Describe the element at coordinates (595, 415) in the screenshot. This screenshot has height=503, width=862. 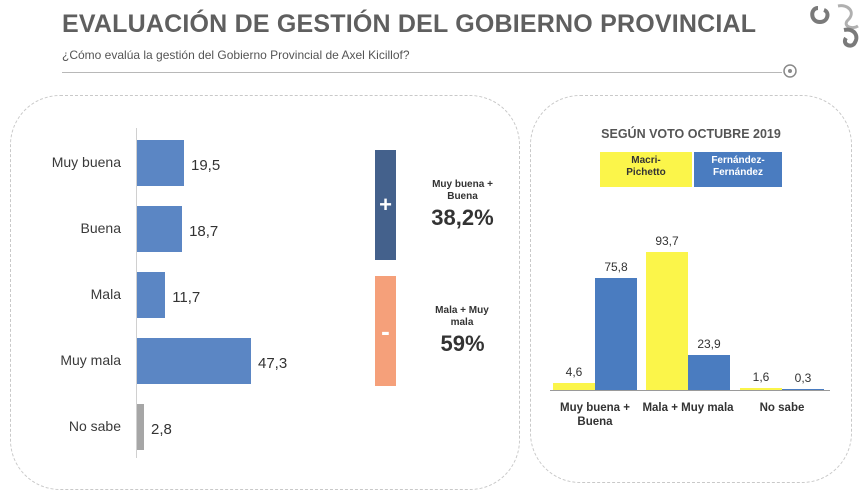
I see `group-label: Muy buena + Buena` at that location.